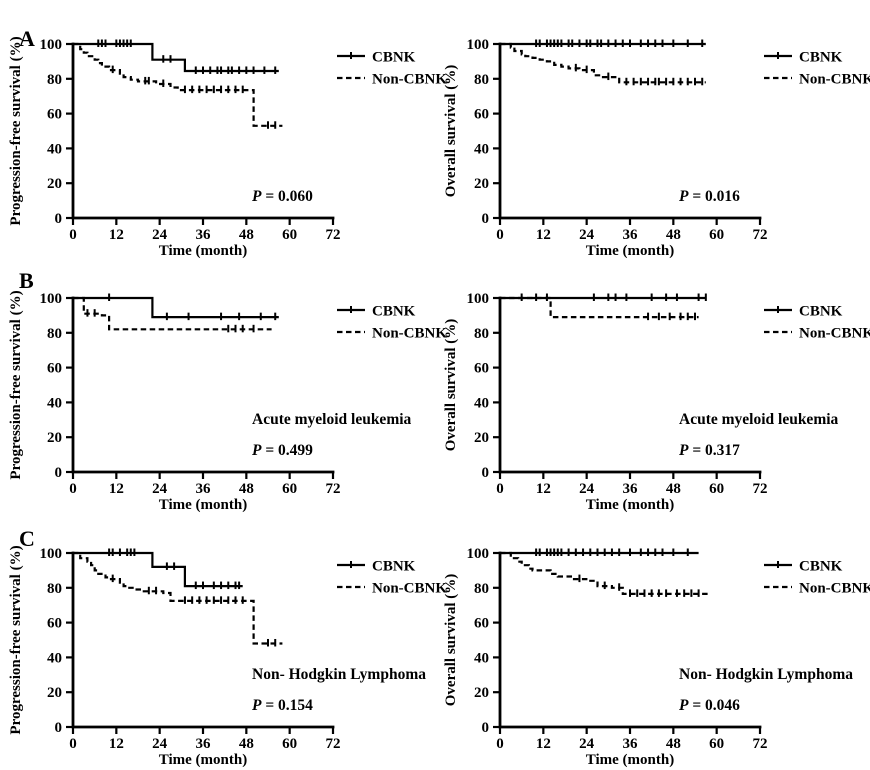 This screenshot has height=770, width=870. Describe the element at coordinates (27, 38) in the screenshot. I see `panel-label-a: A` at that location.